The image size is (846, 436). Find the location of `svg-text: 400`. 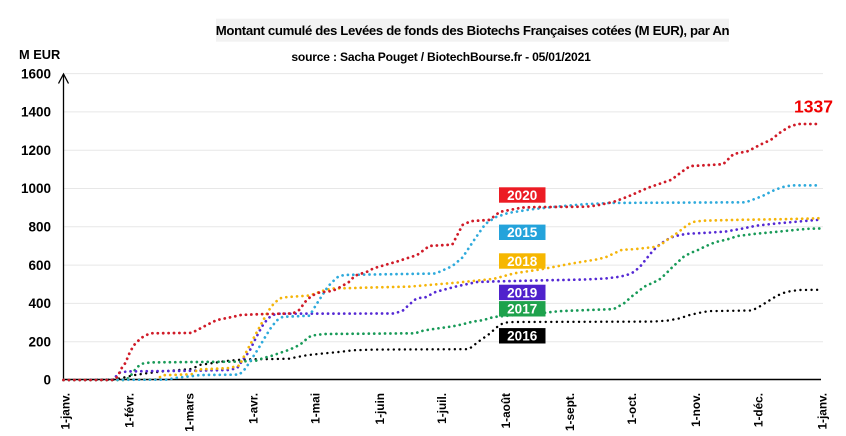

svg-text: 400 is located at coordinates (39, 303).